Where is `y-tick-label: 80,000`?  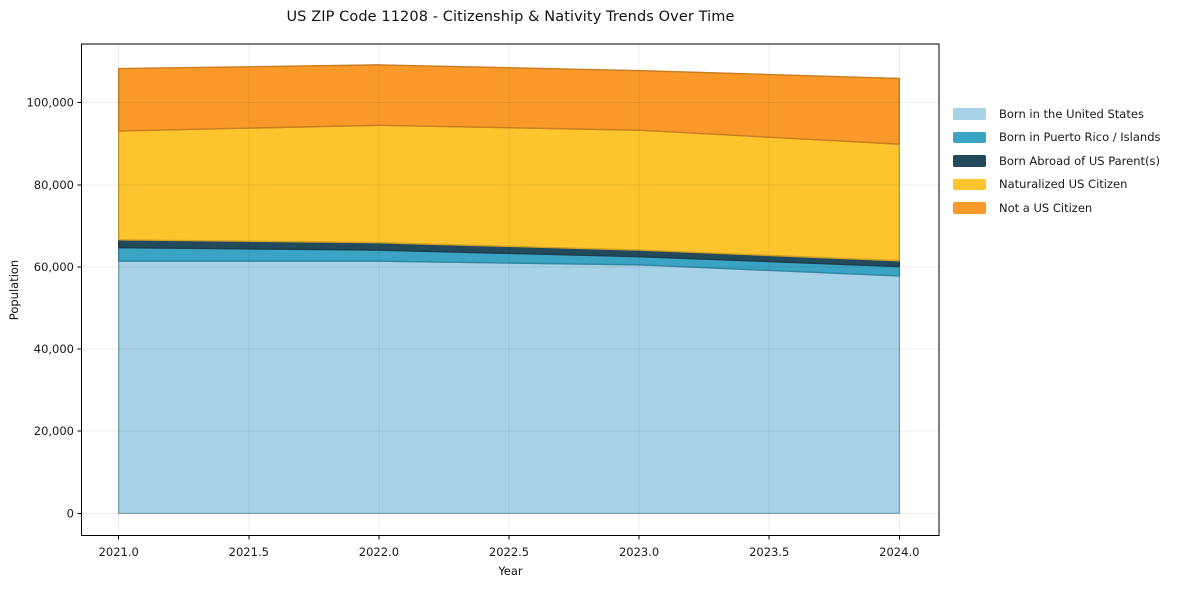
y-tick-label: 80,000 is located at coordinates (54, 185).